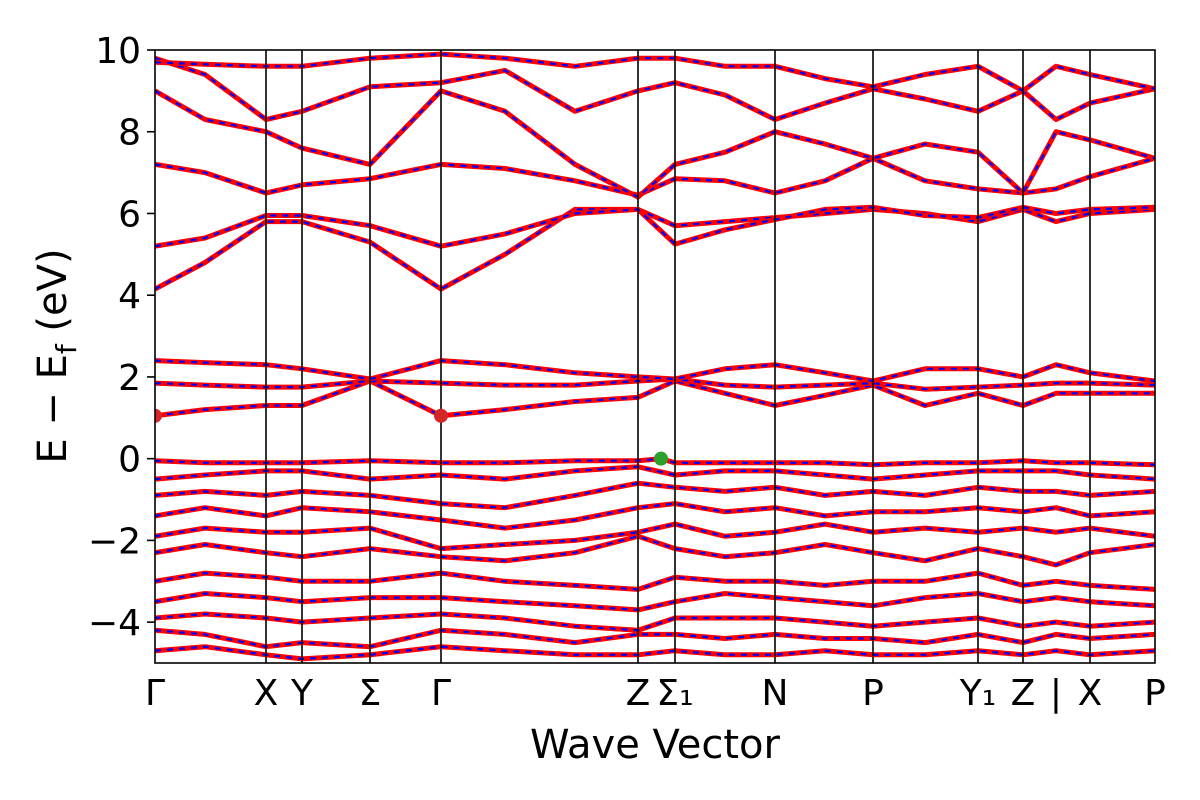 This screenshot has height=800, width=1200. I want to click on x-axis-title: Wave Vector, so click(655, 745).